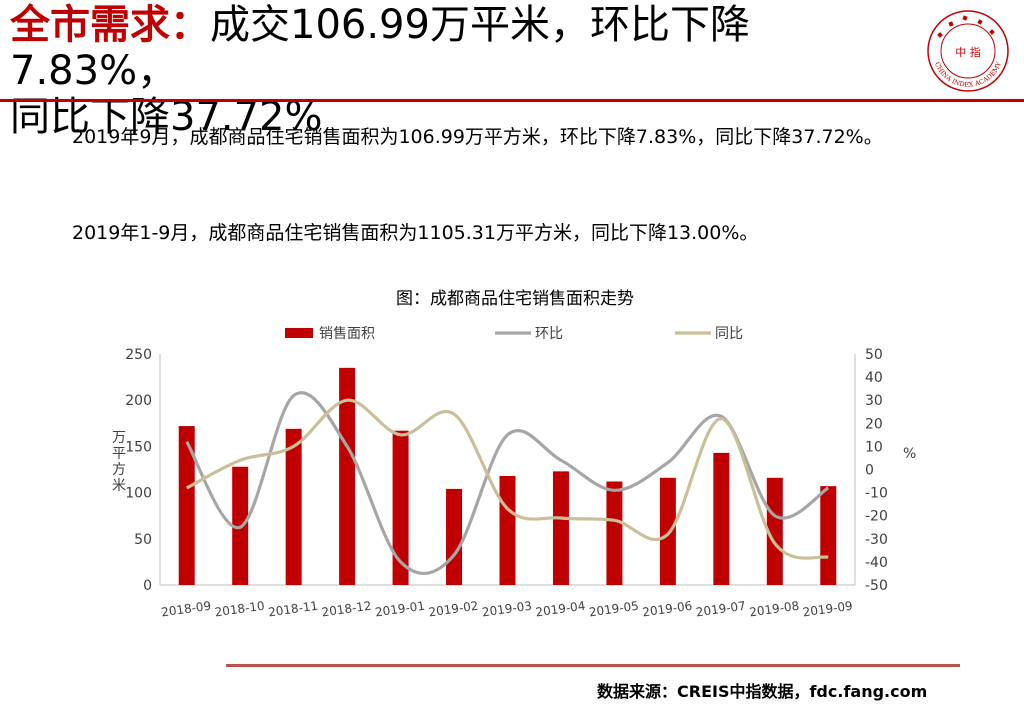 The image size is (1024, 709). I want to click on y-right-tick-label: 40, so click(874, 378).